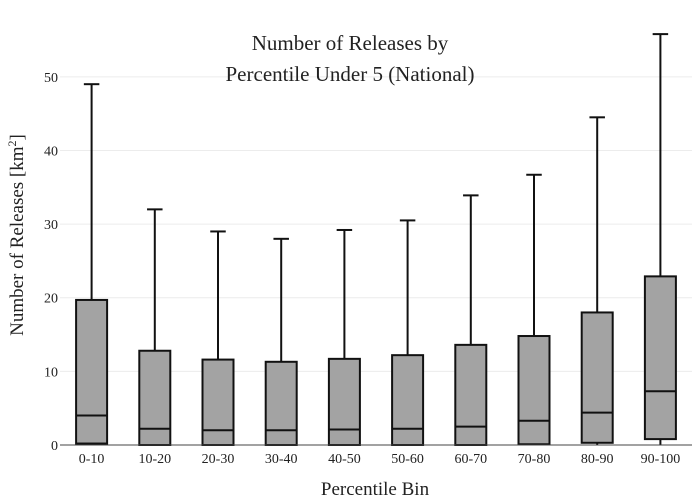  I want to click on y-axis-label-end: ], so click(17, 137).